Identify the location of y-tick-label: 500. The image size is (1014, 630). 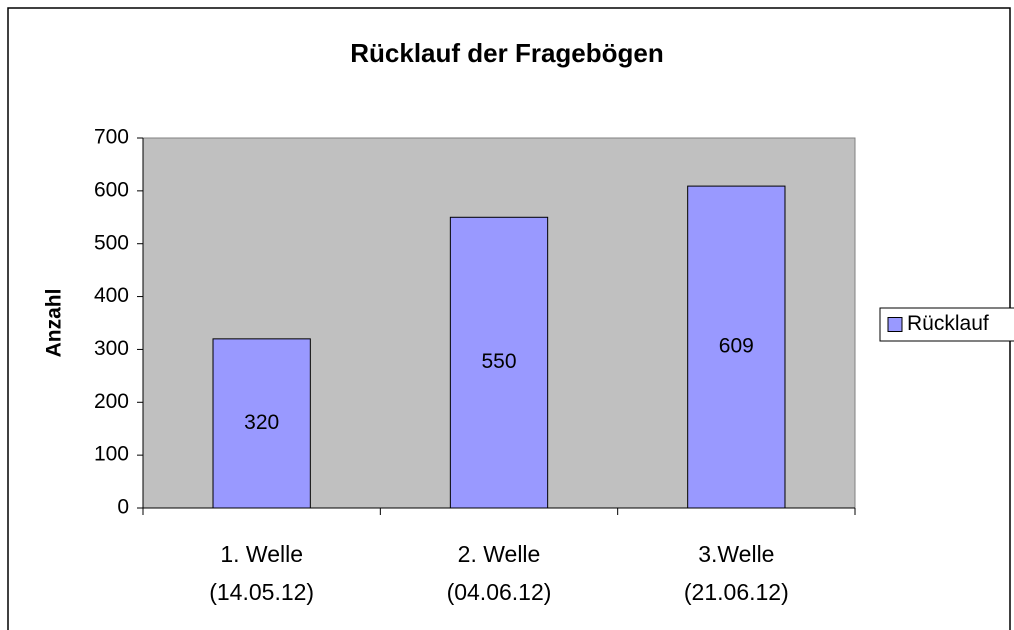
(111, 242).